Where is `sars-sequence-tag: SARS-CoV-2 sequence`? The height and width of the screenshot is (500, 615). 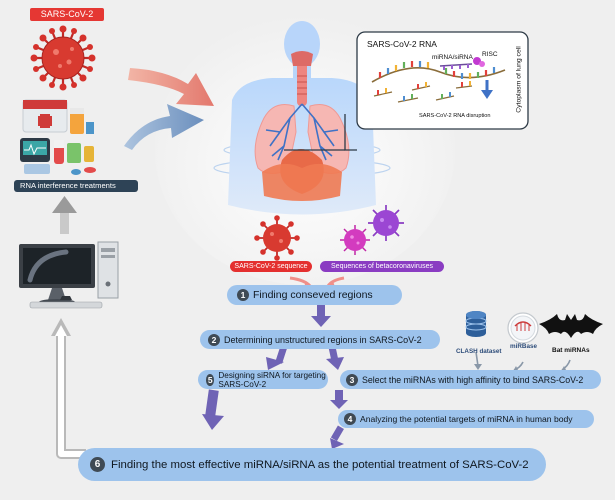
sars-sequence-tag: SARS-CoV-2 sequence is located at coordinates (271, 266).